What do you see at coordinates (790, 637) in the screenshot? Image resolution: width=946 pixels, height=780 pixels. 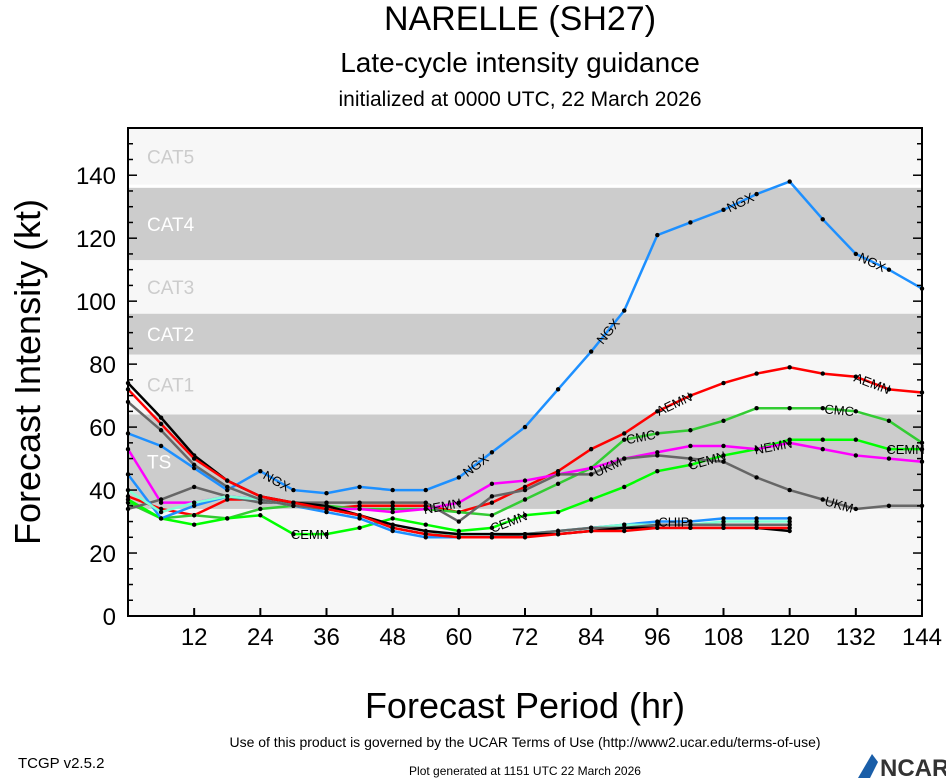 I see `x-tick-label: 120` at bounding box center [790, 637].